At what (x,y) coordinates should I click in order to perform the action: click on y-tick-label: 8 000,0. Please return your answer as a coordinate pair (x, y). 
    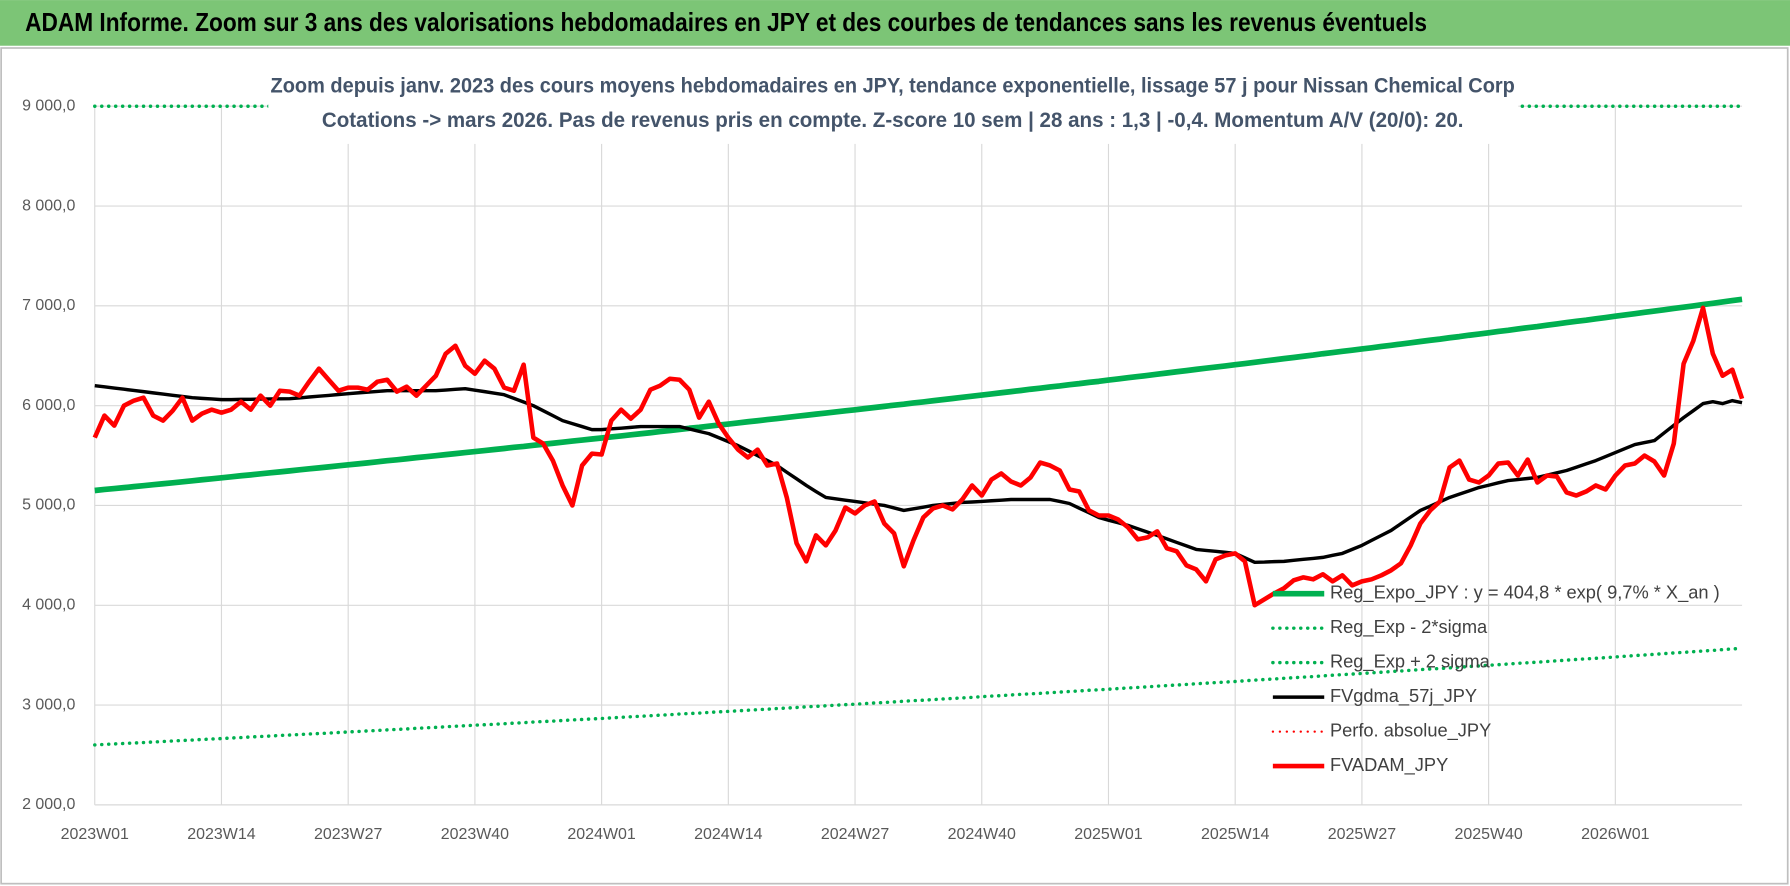
    Looking at the image, I should click on (48, 205).